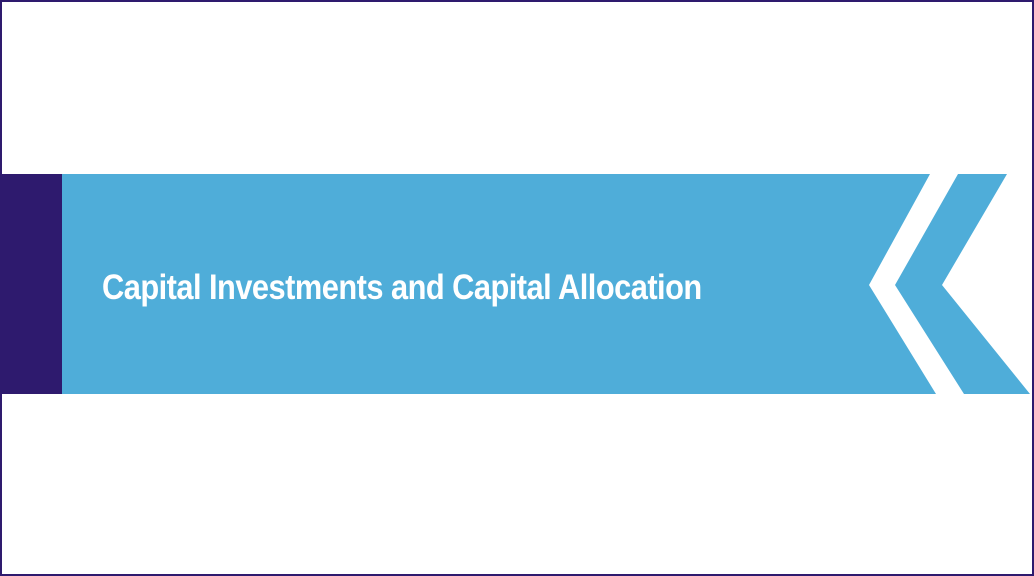 Image resolution: width=1034 pixels, height=576 pixels. Describe the element at coordinates (962, 284) in the screenshot. I see `chevron-left-icon` at that location.